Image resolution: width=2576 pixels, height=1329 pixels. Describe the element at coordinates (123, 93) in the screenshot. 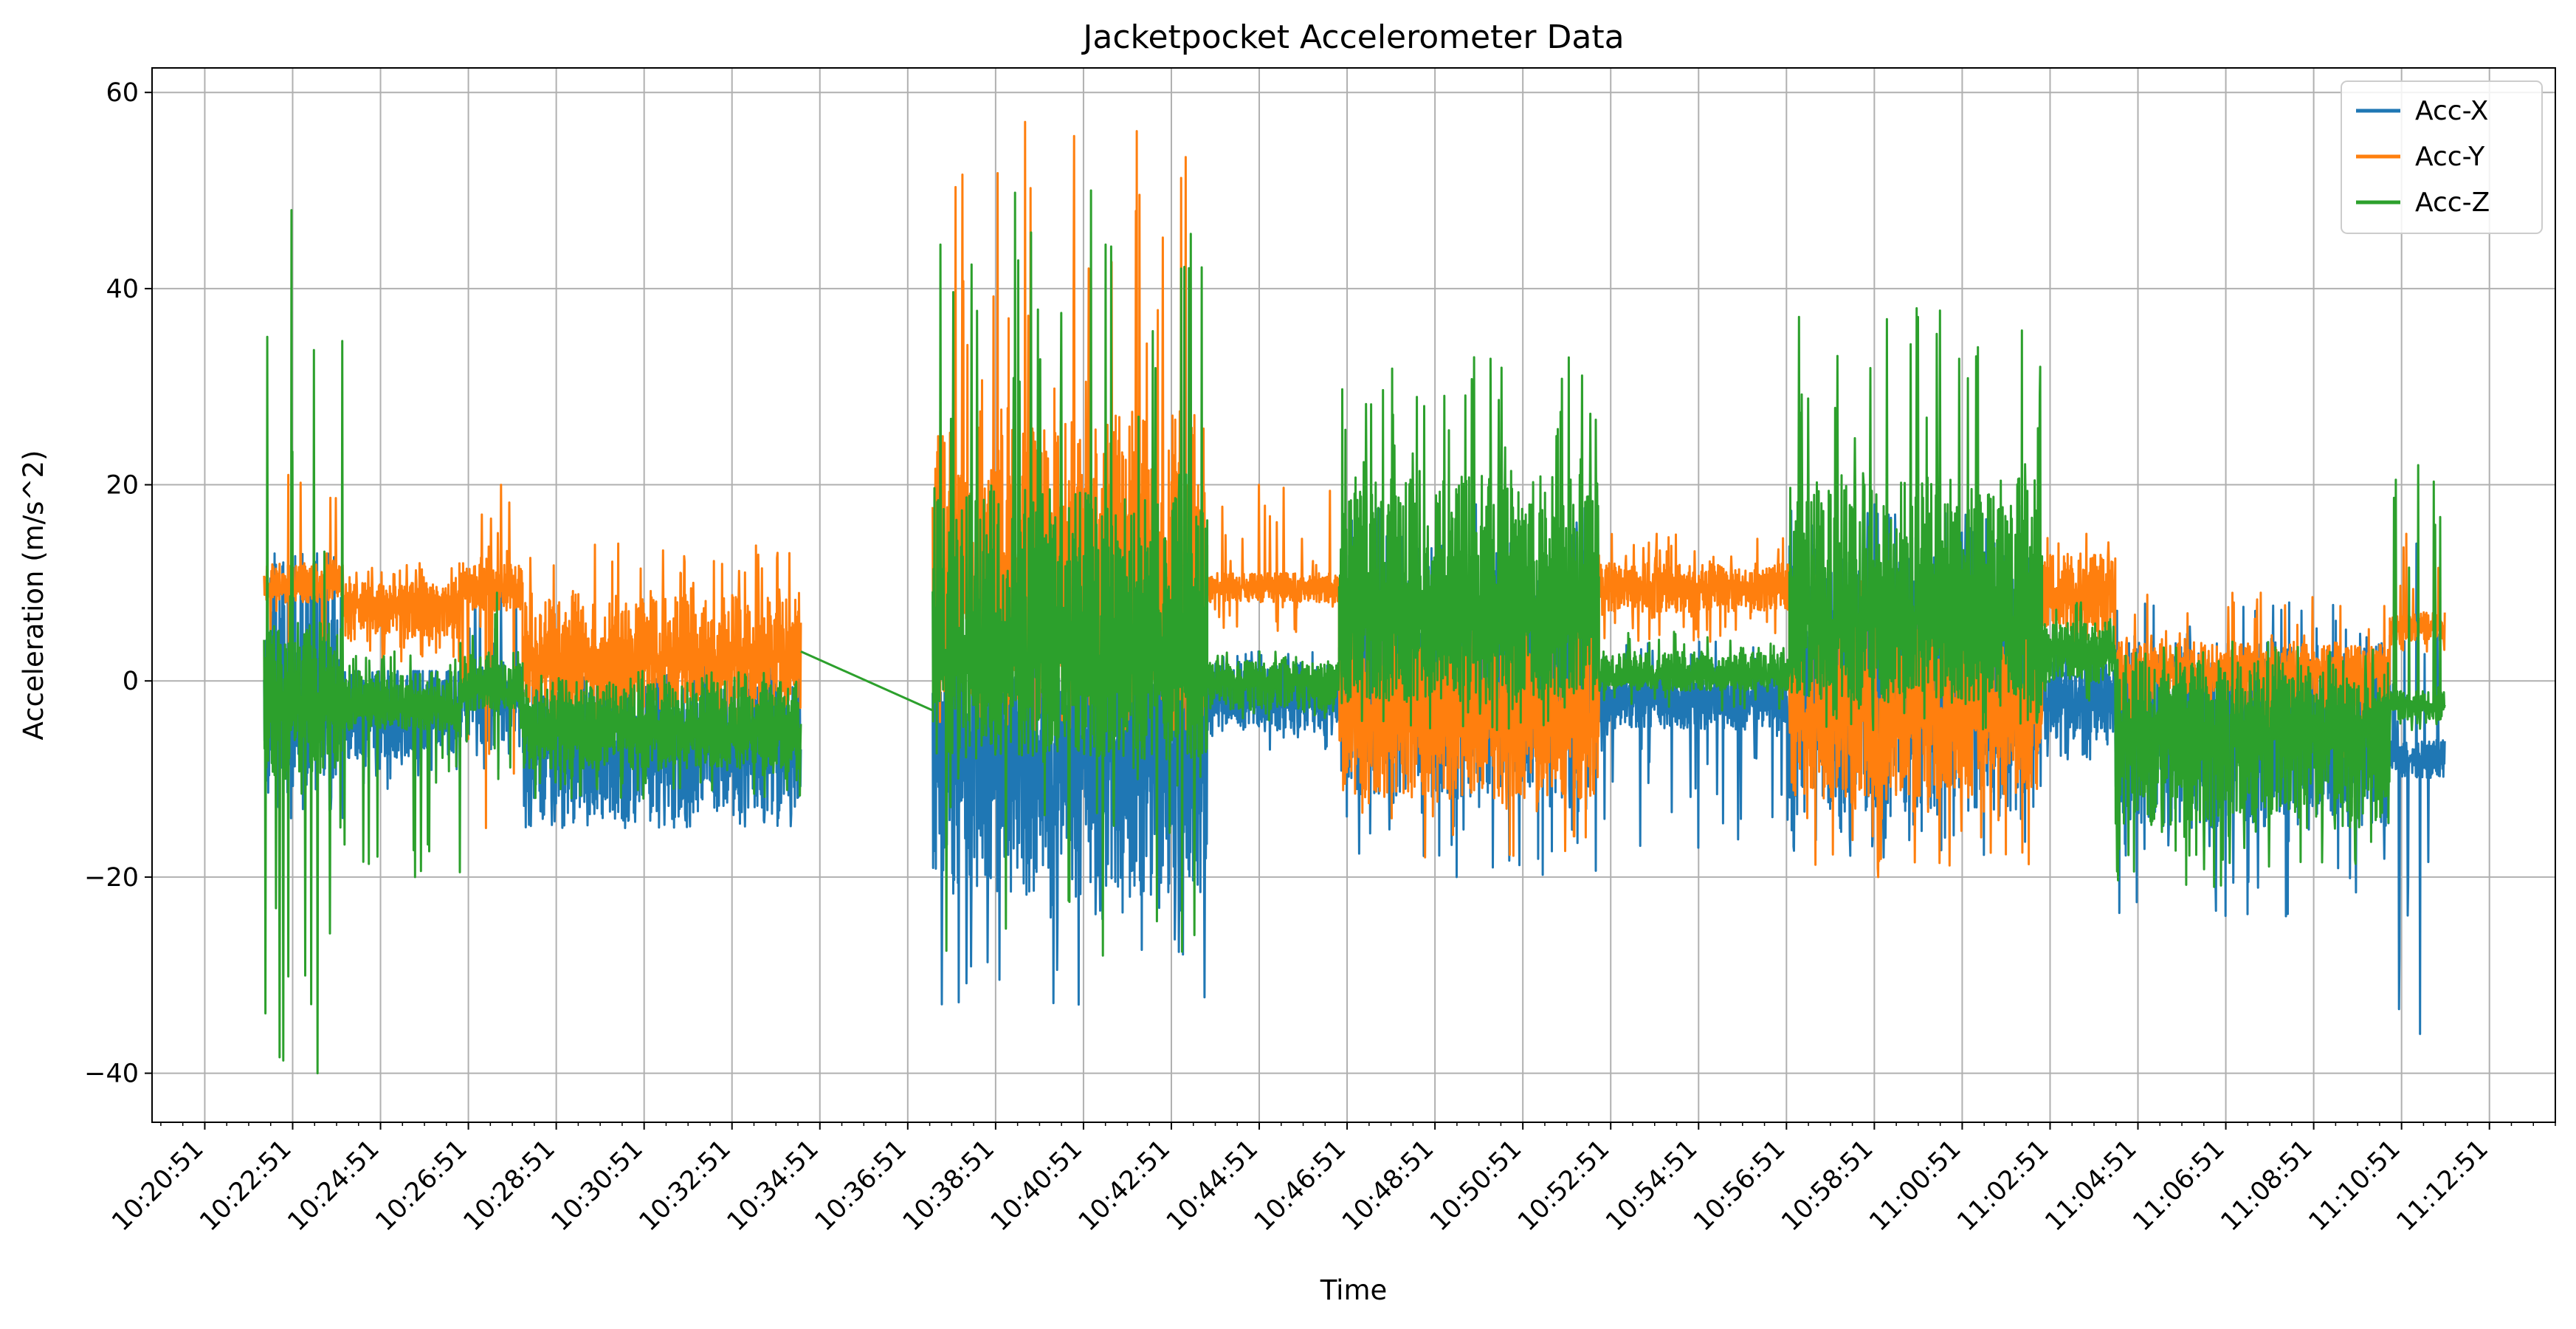

I see `y-tick-label: 60` at that location.